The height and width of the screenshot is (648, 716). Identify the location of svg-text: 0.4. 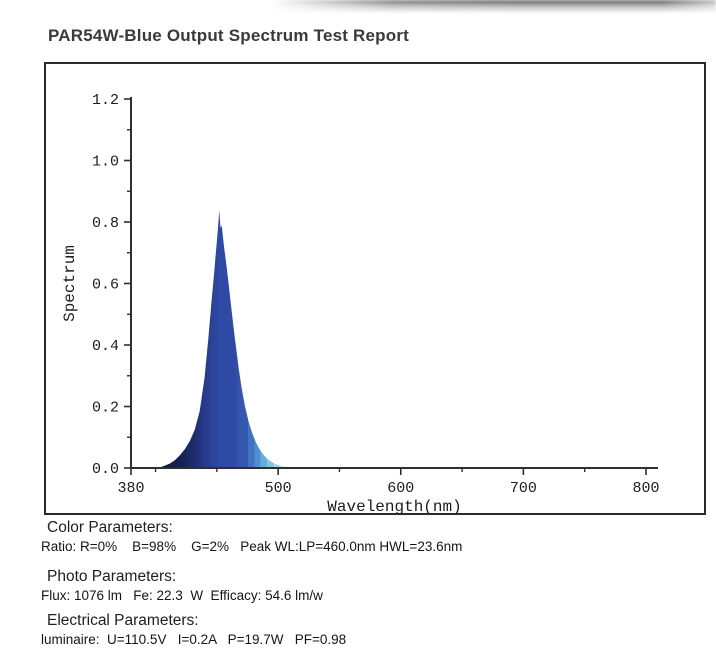
(105, 346).